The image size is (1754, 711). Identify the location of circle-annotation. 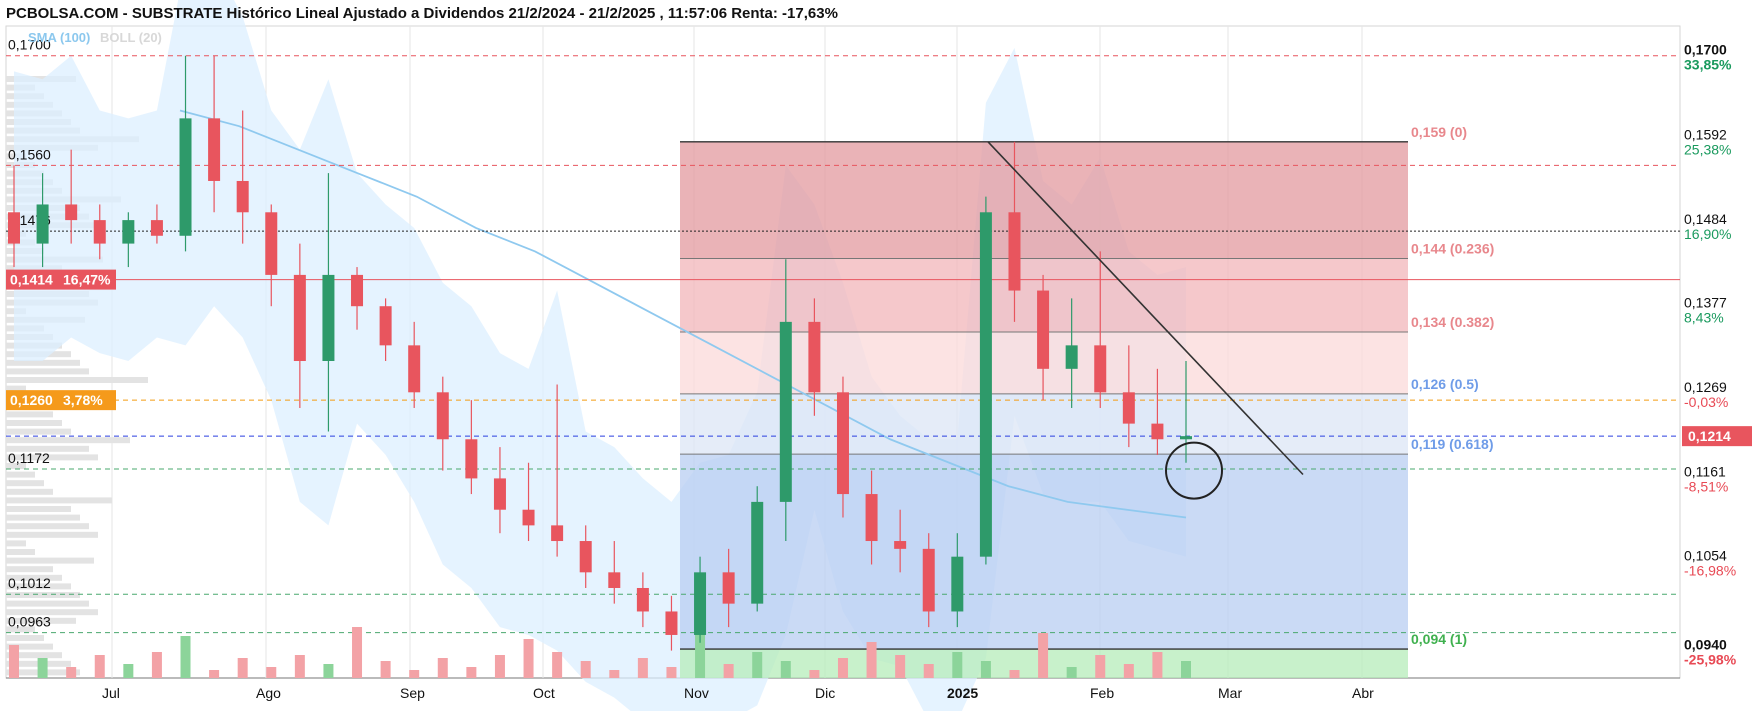
(1194, 470).